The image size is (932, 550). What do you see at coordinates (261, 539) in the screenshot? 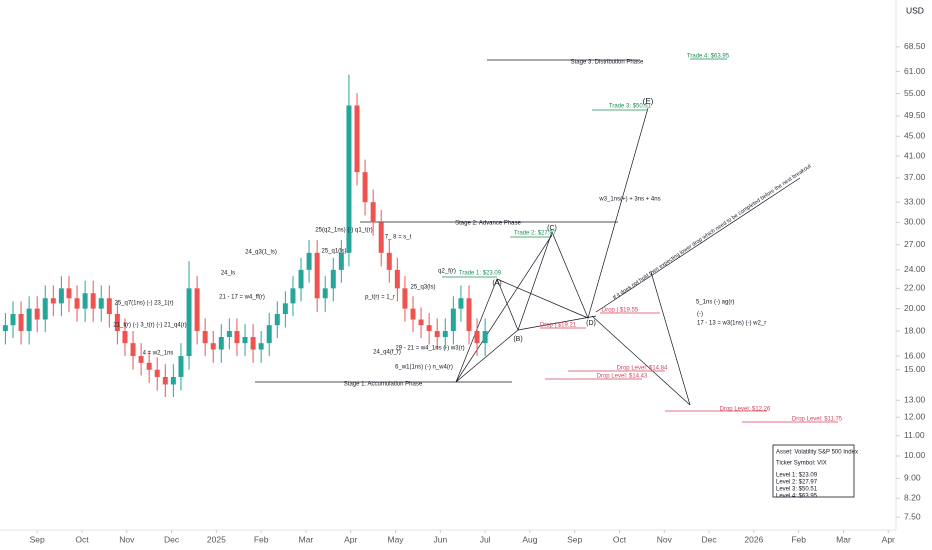
I see `x-tick-label: Feb` at bounding box center [261, 539].